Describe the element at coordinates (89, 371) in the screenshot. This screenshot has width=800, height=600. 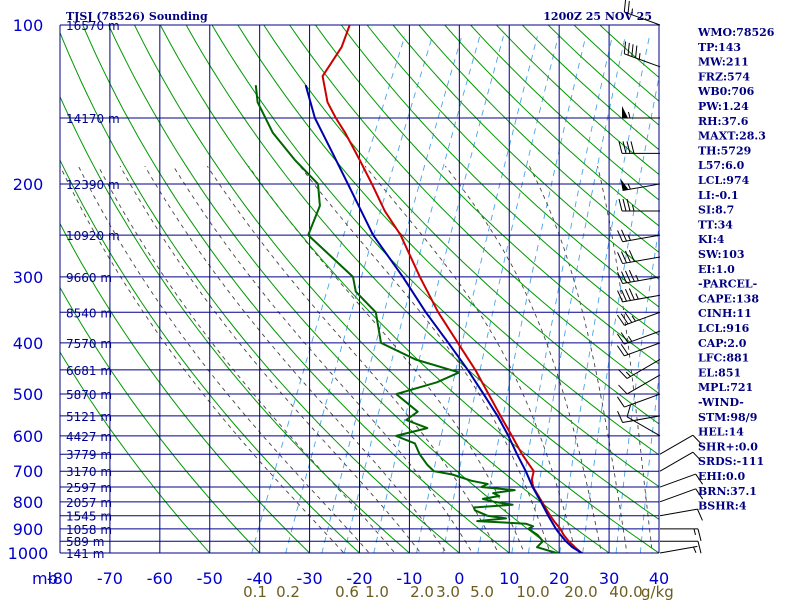
I see `height-label: 6681 m` at that location.